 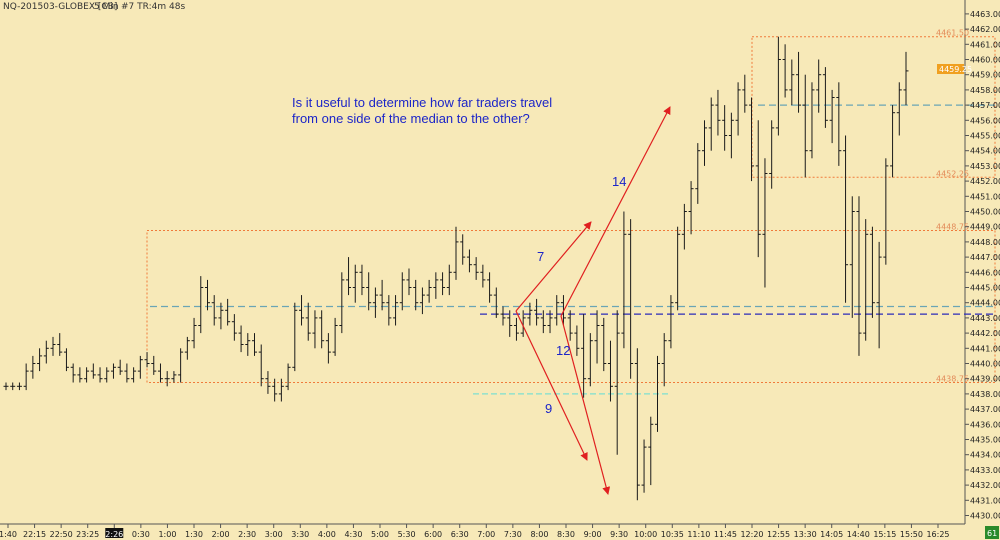 What do you see at coordinates (985, 440) in the screenshot?
I see `price-tick-label: 4435.00` at bounding box center [985, 440].